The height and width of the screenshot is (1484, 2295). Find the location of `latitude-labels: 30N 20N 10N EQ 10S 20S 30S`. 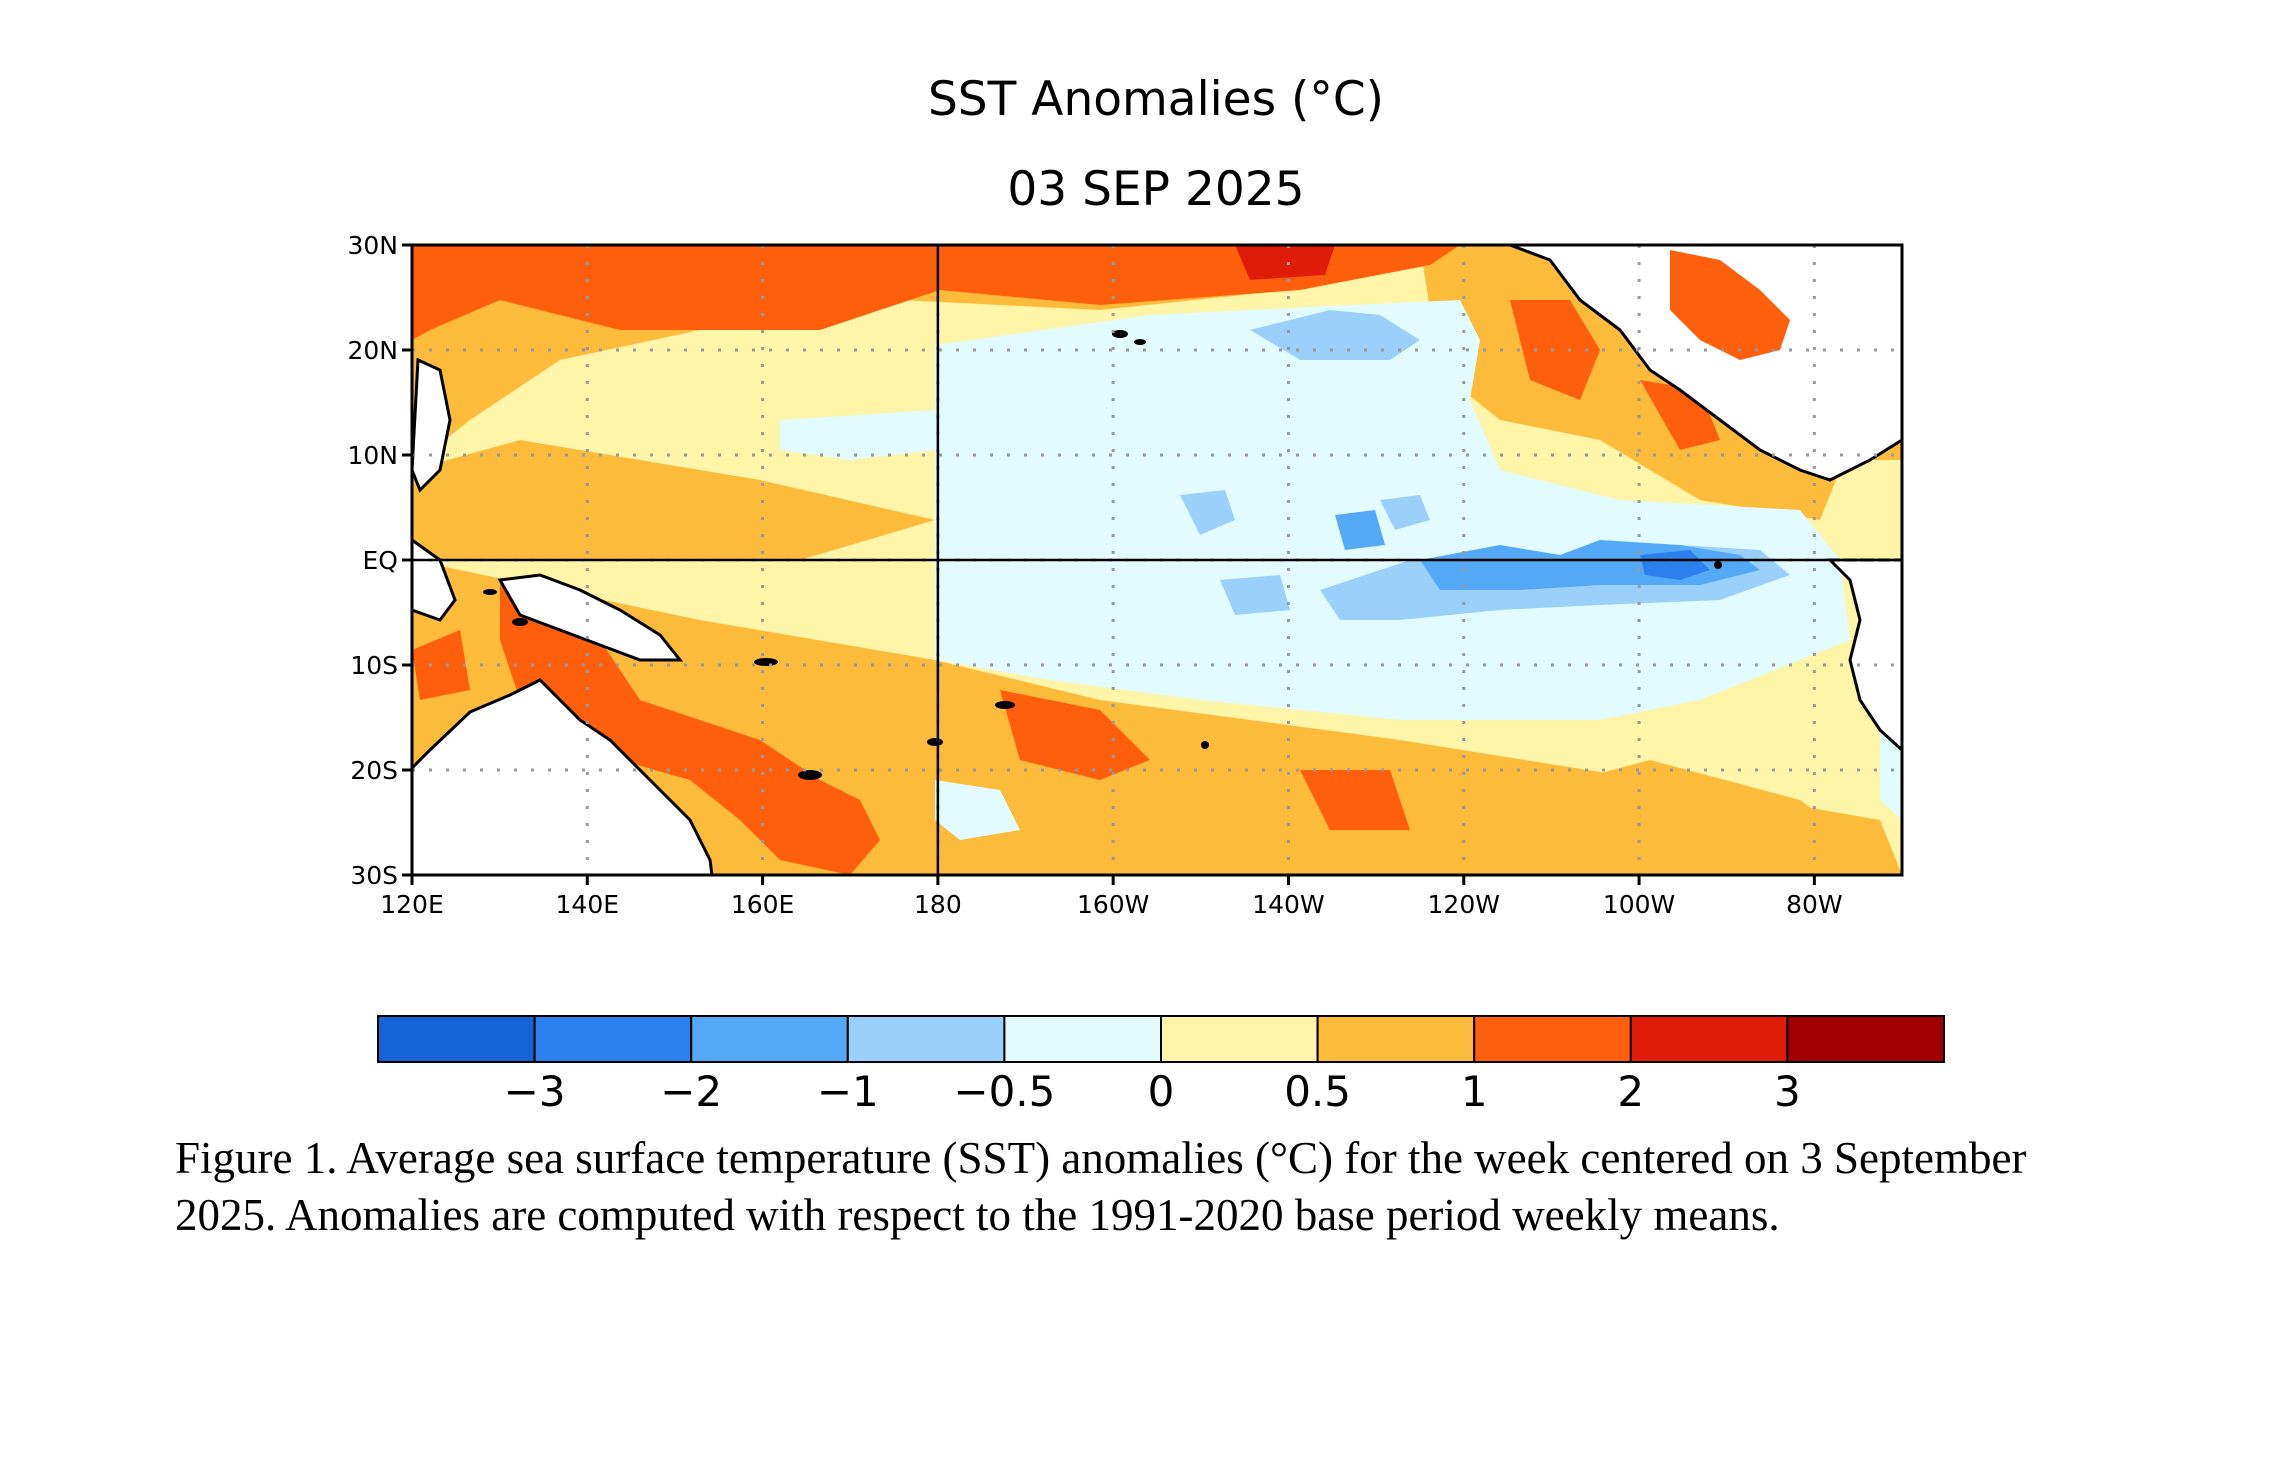

latitude-labels: 30N 20N 10N EQ 10S 20S 30S is located at coordinates (379, 560).